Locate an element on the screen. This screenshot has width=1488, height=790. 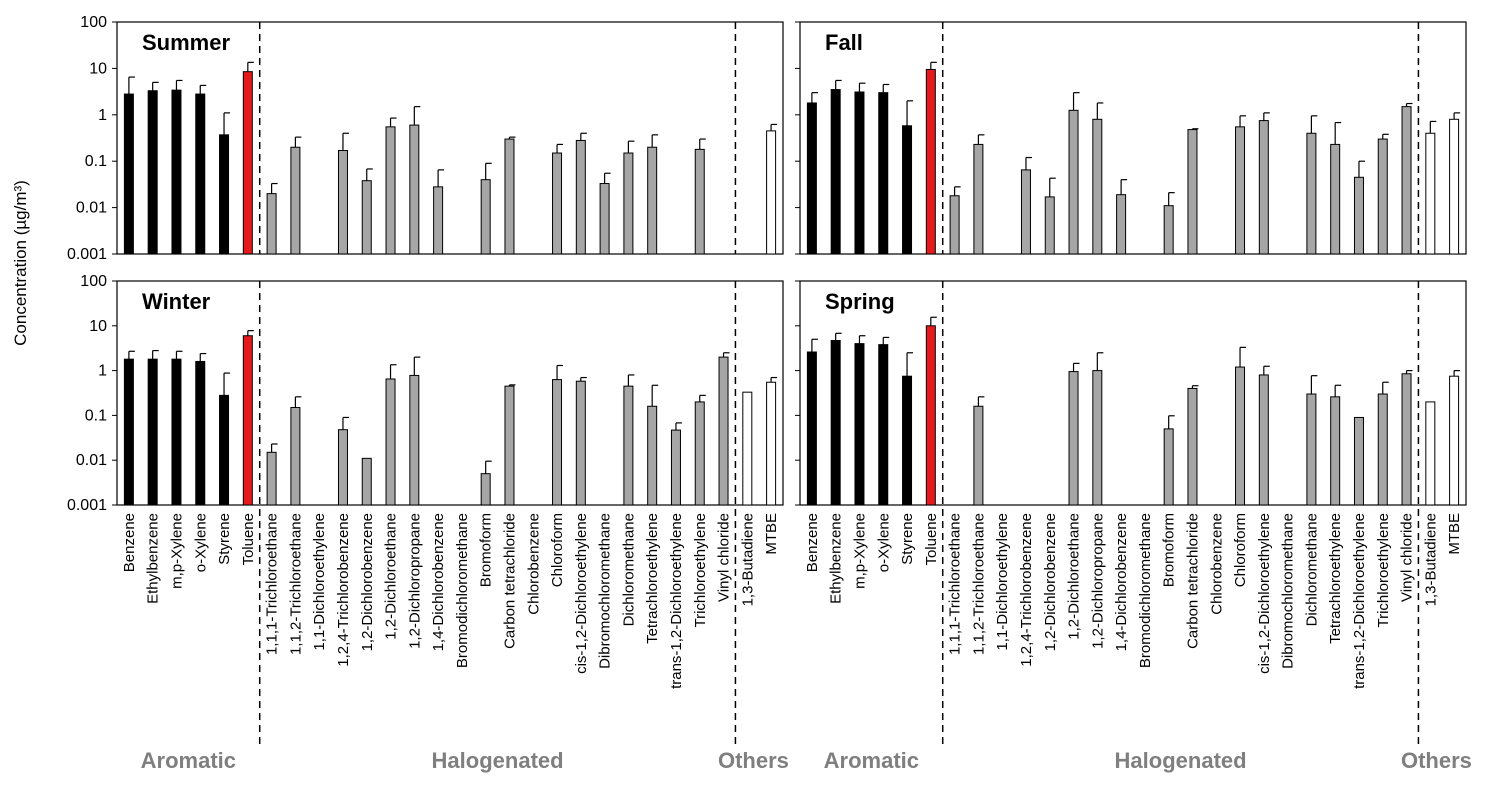
category-label-1-2-dichloroethane: 1,2-Dichloroethane is located at coordinates (391, 576).